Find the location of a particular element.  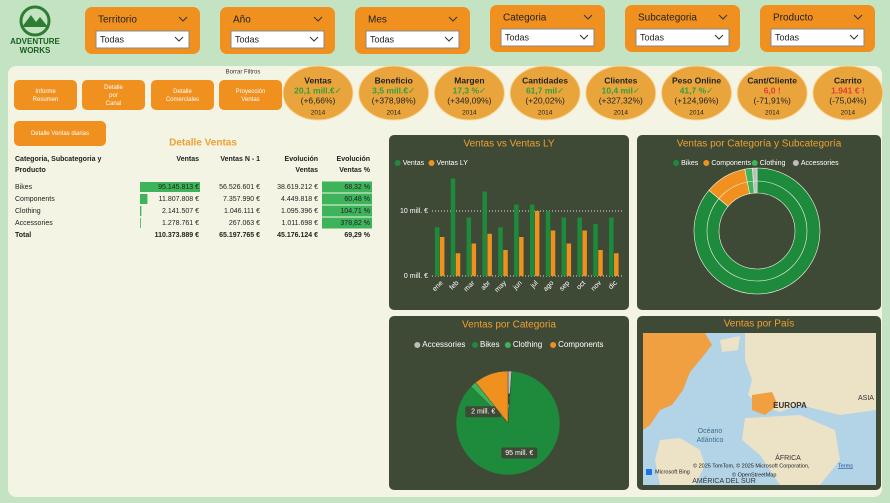

map-terms: Terms is located at coordinates (845, 466).